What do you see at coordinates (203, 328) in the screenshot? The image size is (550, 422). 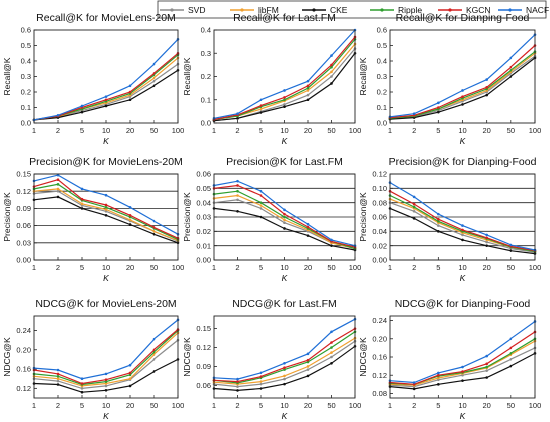 I see `y-tick-label: 0.15` at bounding box center [203, 328].